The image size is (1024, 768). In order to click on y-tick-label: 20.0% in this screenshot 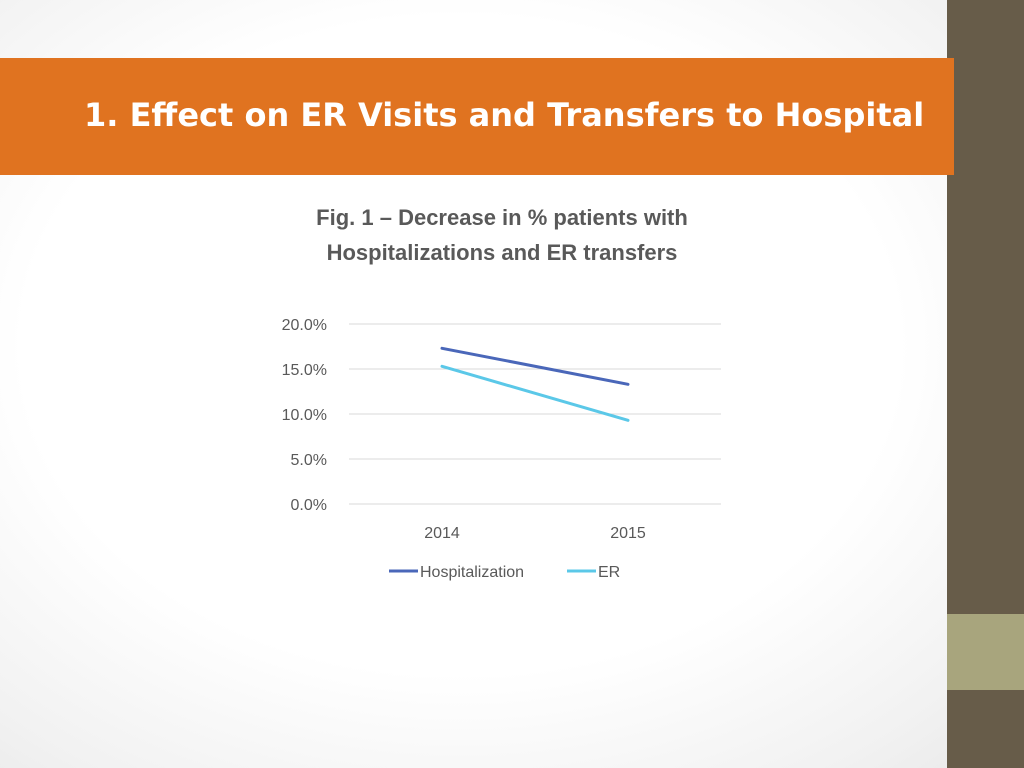, I will do `click(304, 325)`.